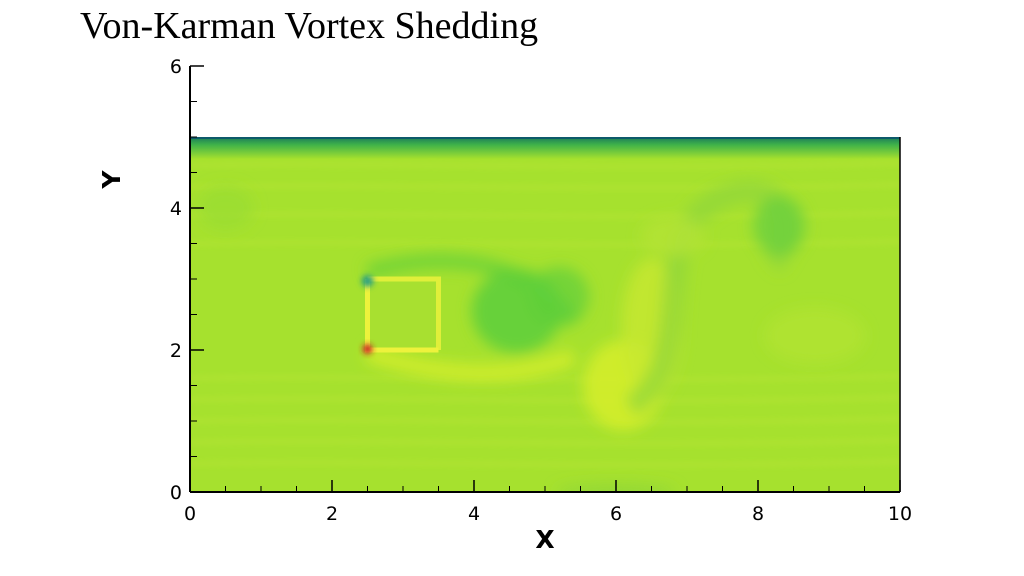 Image resolution: width=1024 pixels, height=576 pixels. I want to click on obstacle-edge-top-right, so click(404, 313).